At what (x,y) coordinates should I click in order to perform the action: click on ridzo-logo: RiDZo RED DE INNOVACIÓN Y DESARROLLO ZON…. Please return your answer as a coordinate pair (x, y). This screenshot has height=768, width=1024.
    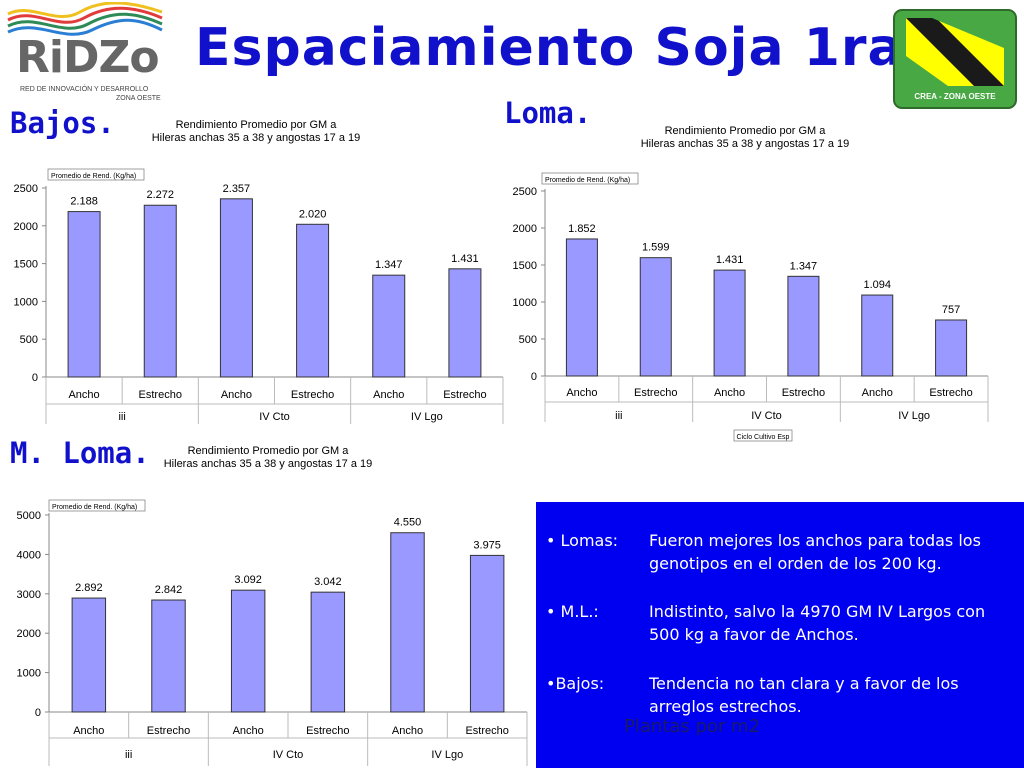
    Looking at the image, I should click on (85, 53).